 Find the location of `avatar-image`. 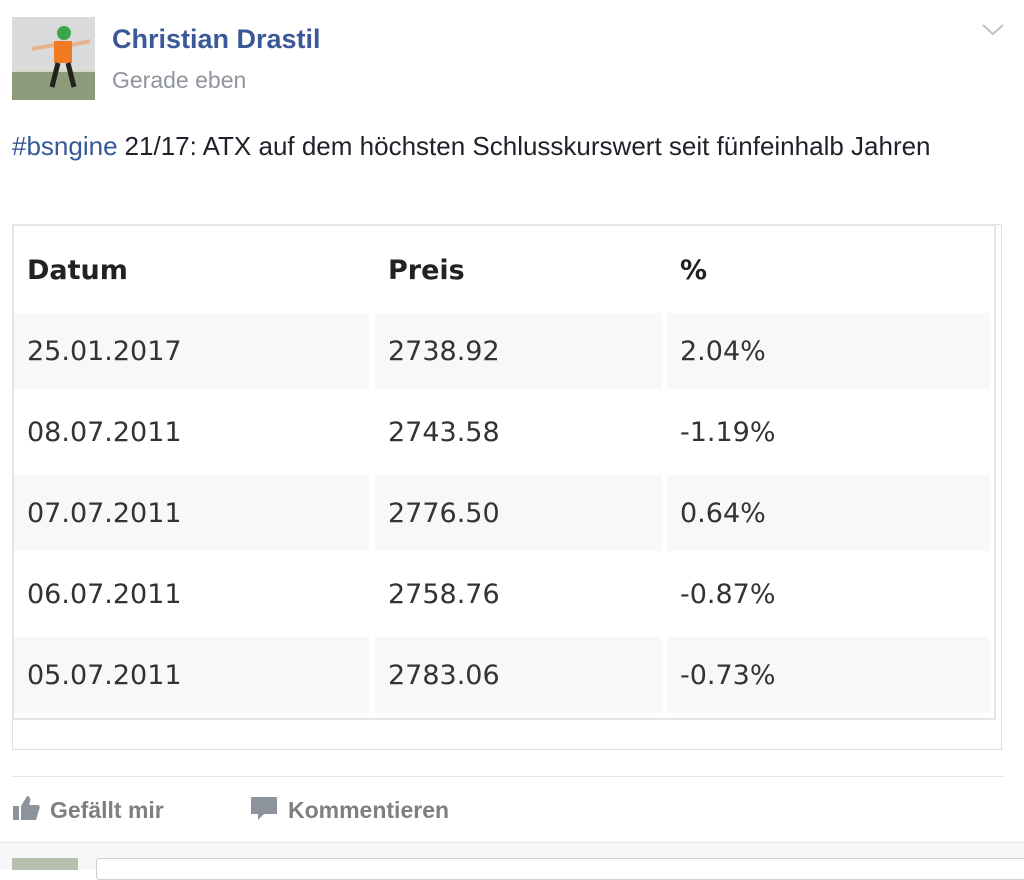

avatar-image is located at coordinates (53, 58).